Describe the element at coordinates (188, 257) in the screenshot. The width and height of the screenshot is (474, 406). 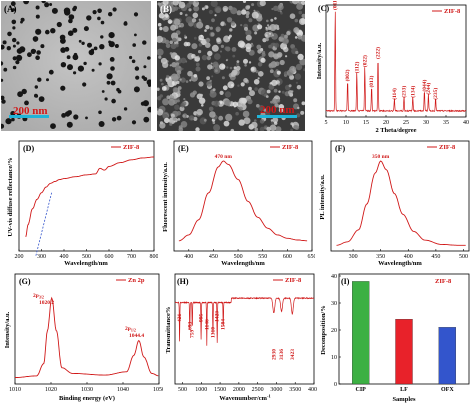
I see `x-tick-label: 400` at that location.